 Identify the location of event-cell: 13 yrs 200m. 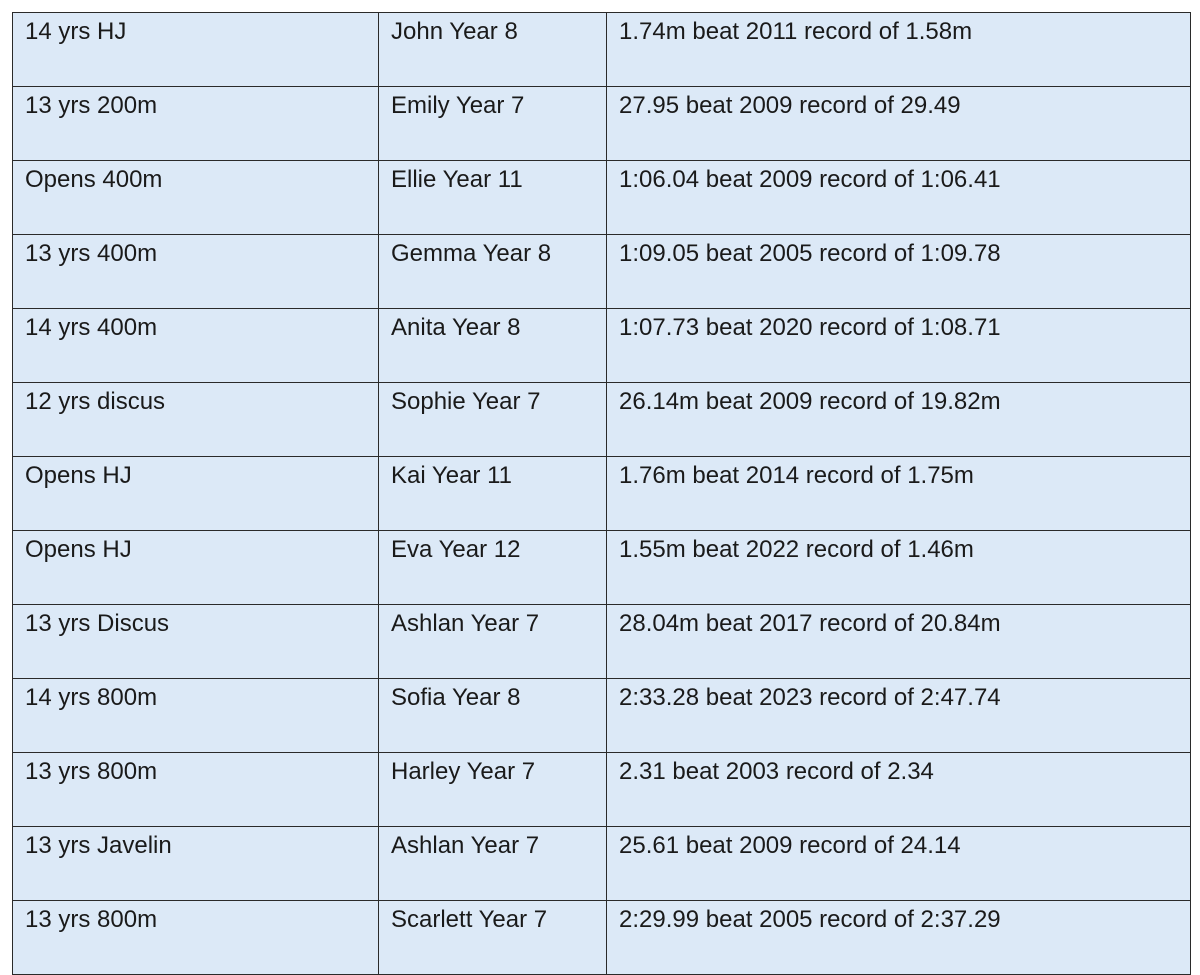
(195, 123).